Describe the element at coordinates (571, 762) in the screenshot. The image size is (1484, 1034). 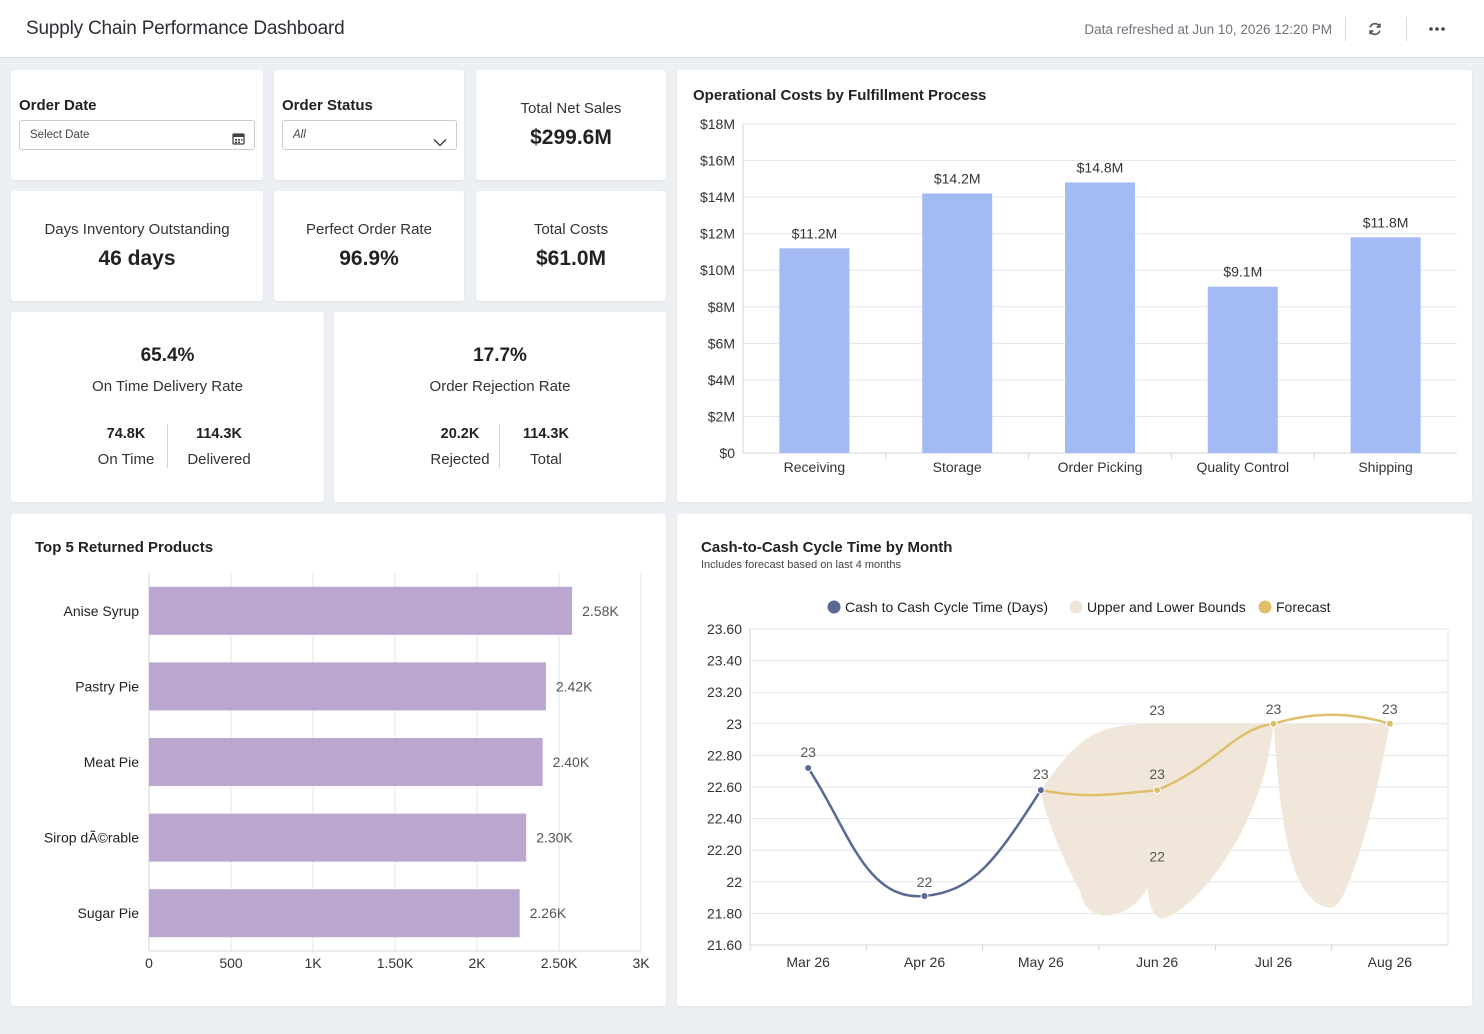
I see `bar-data-label: 2.40K` at that location.